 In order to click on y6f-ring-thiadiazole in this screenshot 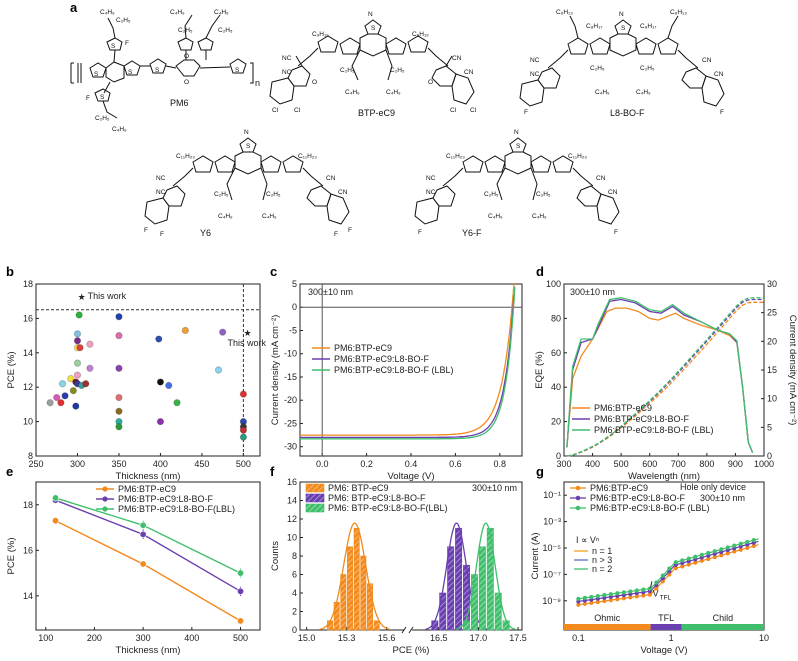, I will do `click(518, 145)`.